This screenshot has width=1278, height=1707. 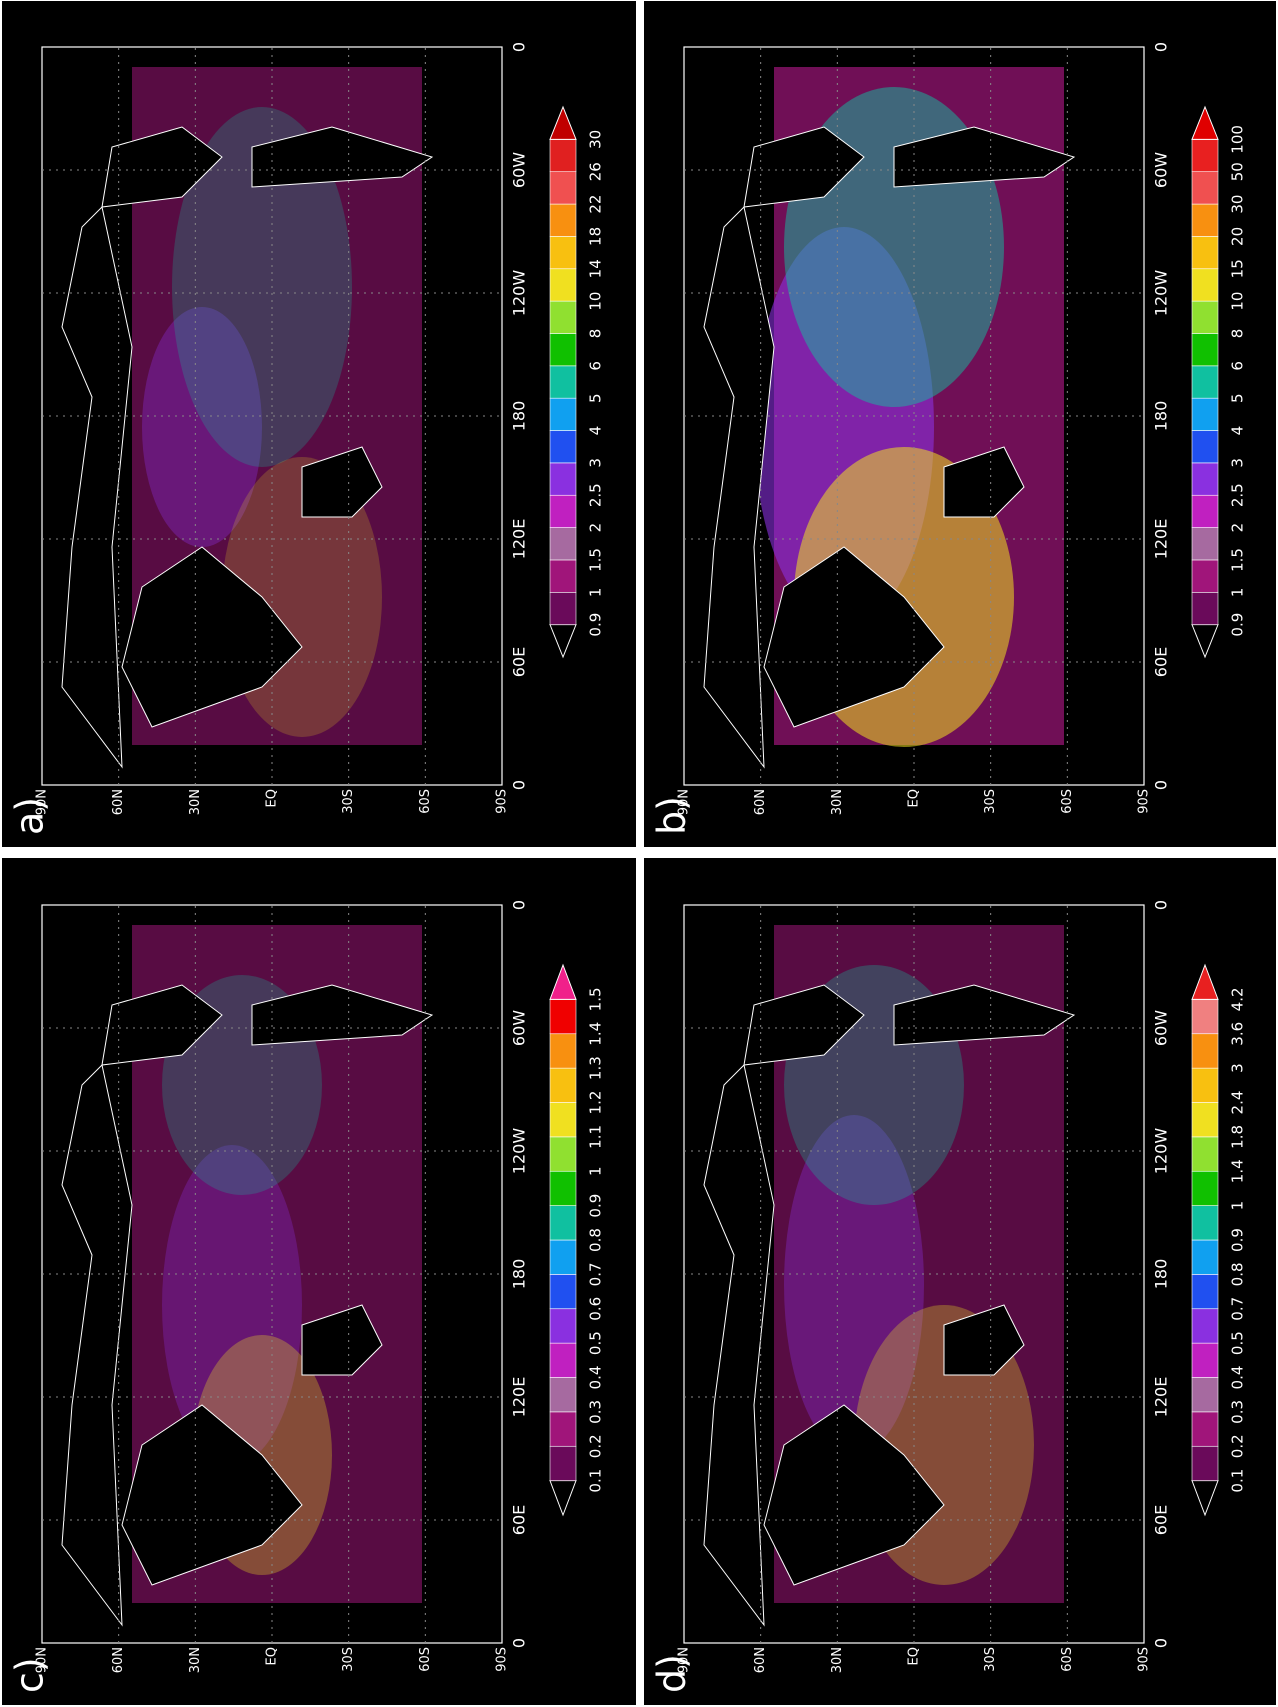 What do you see at coordinates (1238, 171) in the screenshot?
I see `colorbar-label: 50` at bounding box center [1238, 171].